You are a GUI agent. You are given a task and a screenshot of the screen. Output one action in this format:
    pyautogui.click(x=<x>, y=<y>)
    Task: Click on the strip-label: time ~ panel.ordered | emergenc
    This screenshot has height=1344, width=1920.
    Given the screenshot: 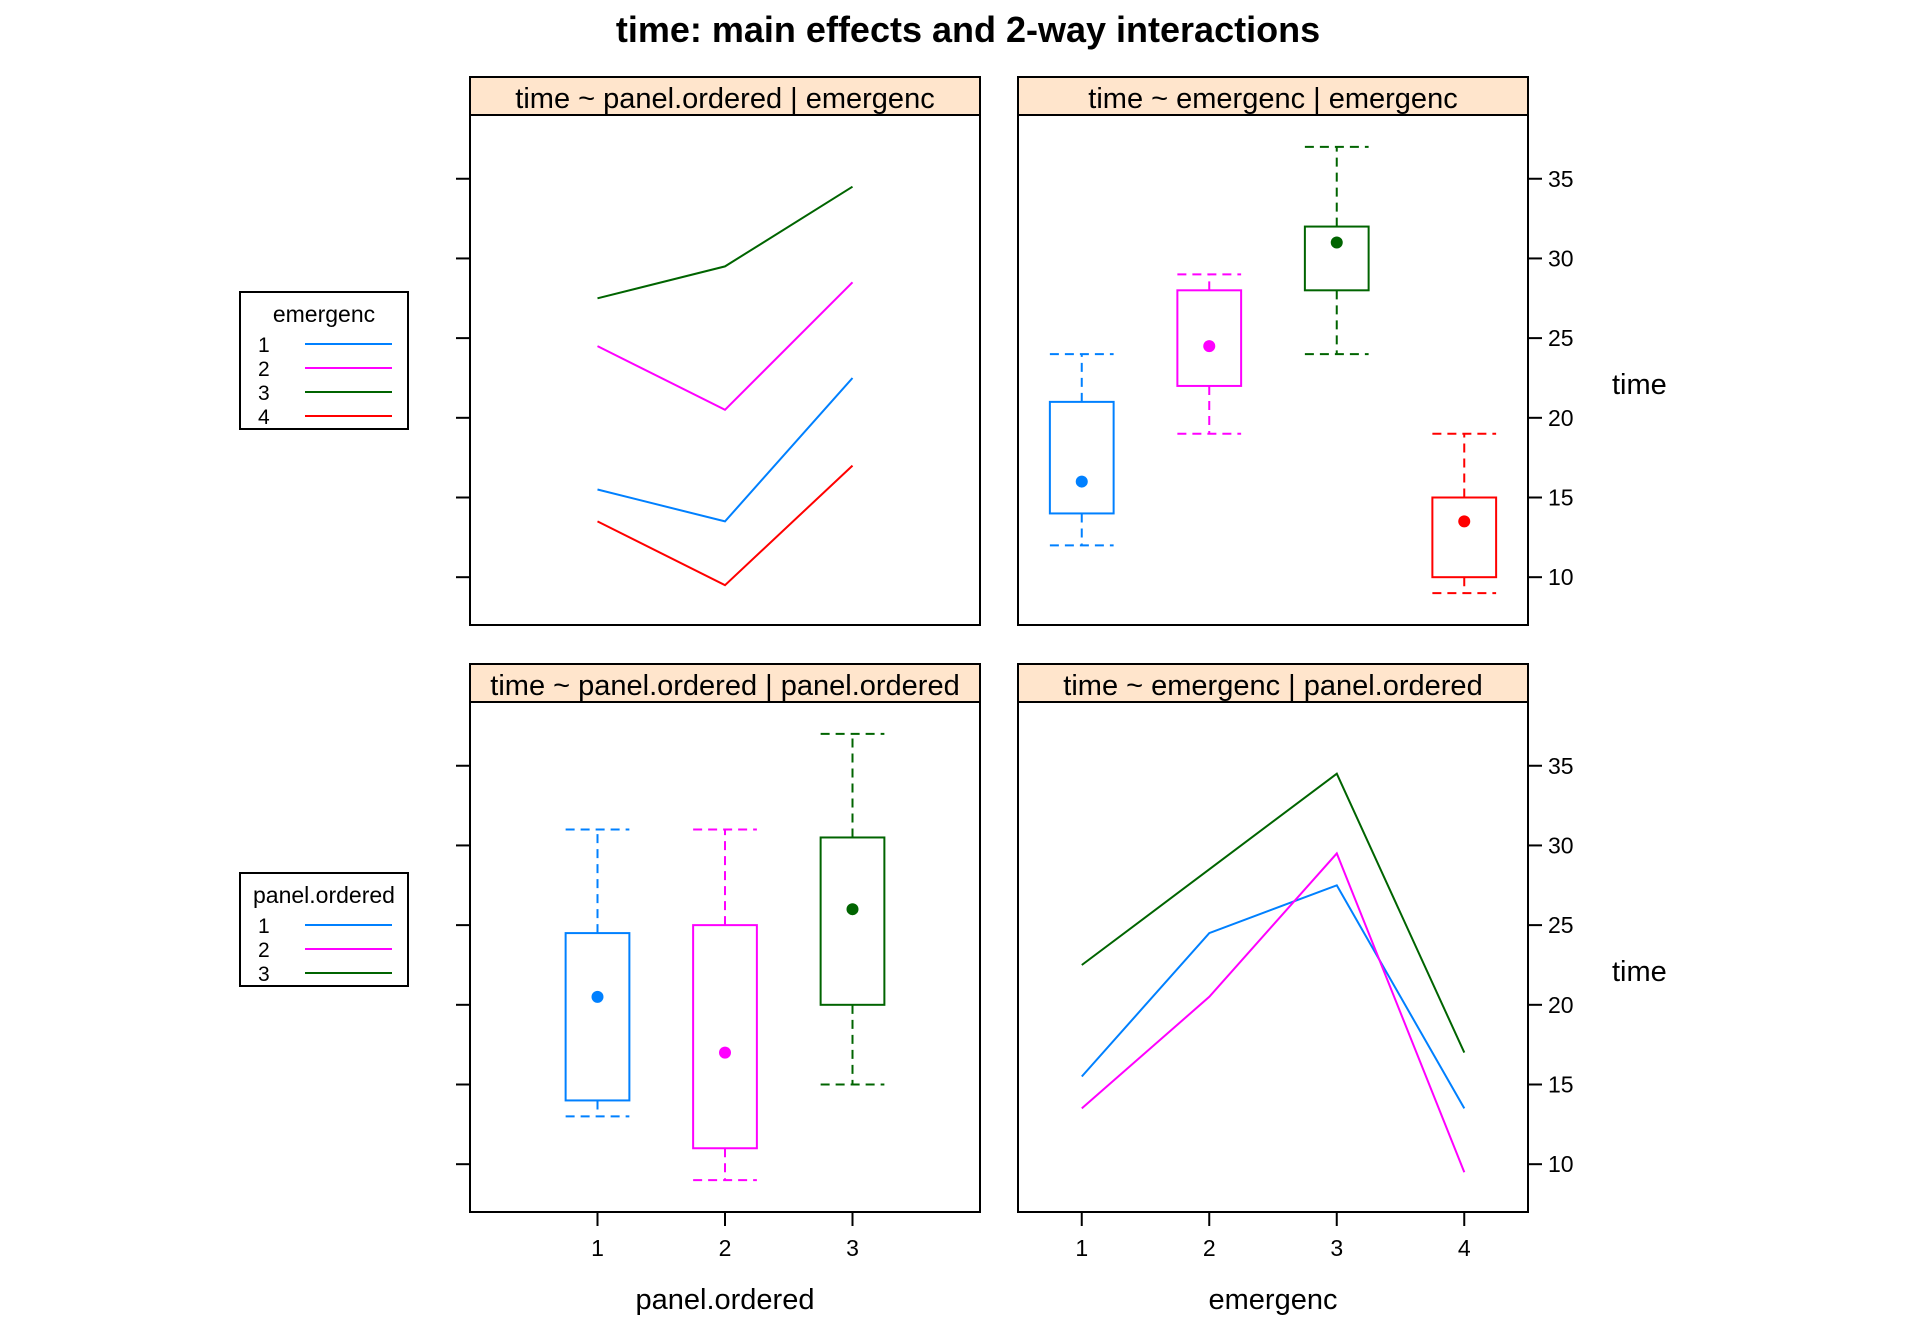 What is the action you would take?
    pyautogui.click(x=724, y=99)
    